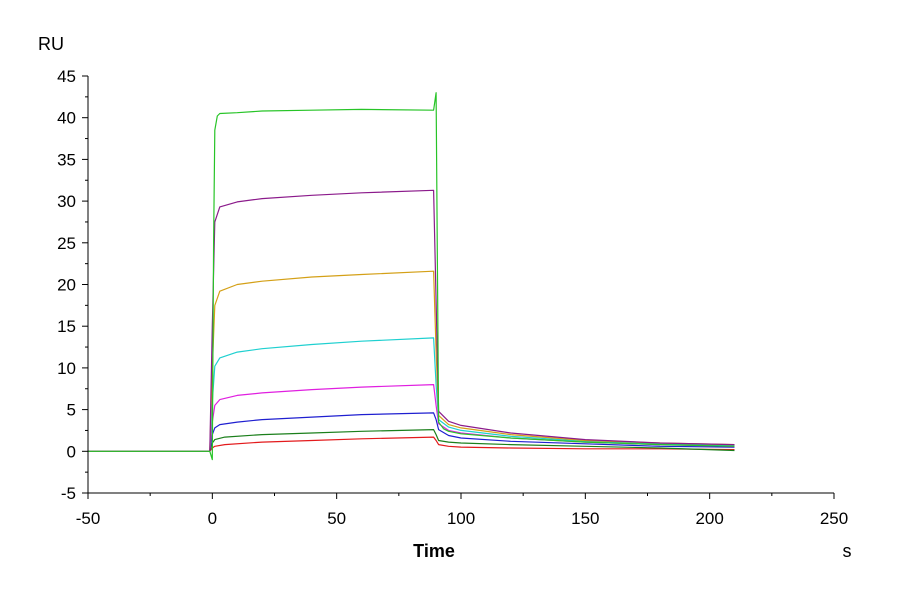  What do you see at coordinates (847, 551) in the screenshot?
I see `x-axis-unit: s` at bounding box center [847, 551].